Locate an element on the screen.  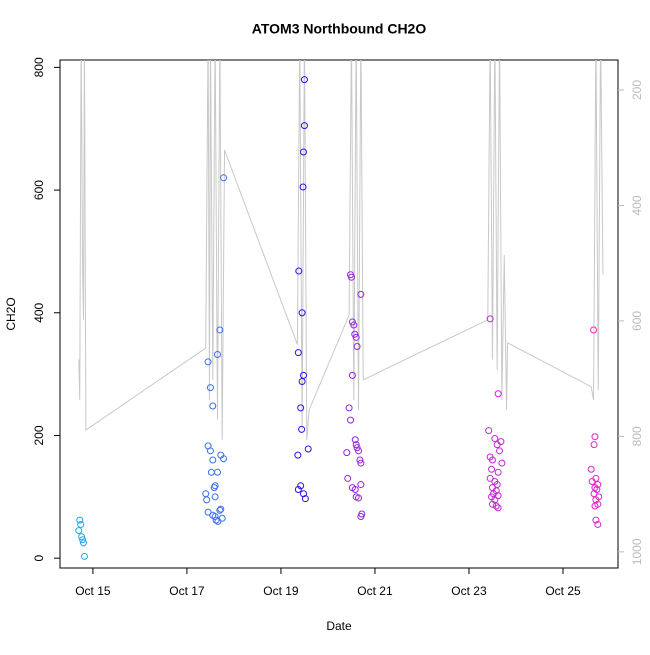
x-tick-label: Oct 17 is located at coordinates (187, 591).